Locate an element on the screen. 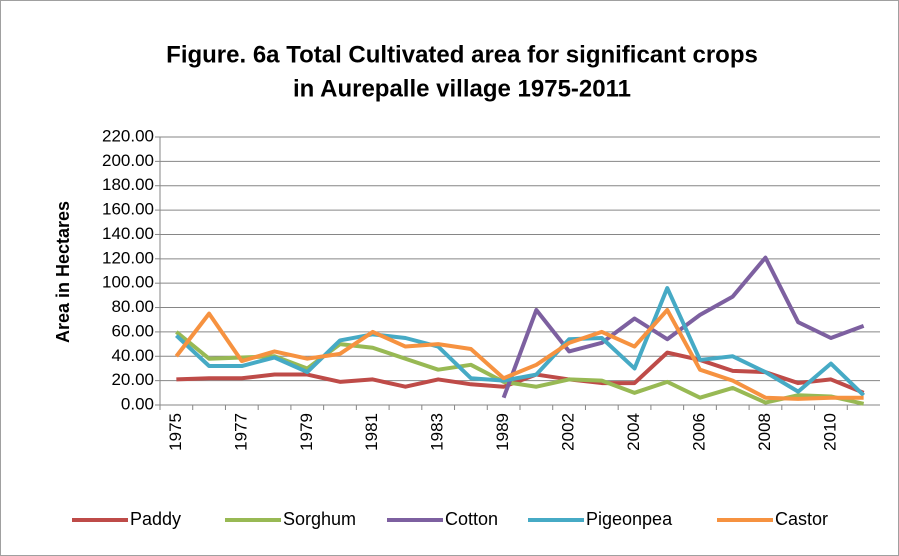 Image resolution: width=899 pixels, height=556 pixels. legend-label: Sorghum is located at coordinates (319, 519).